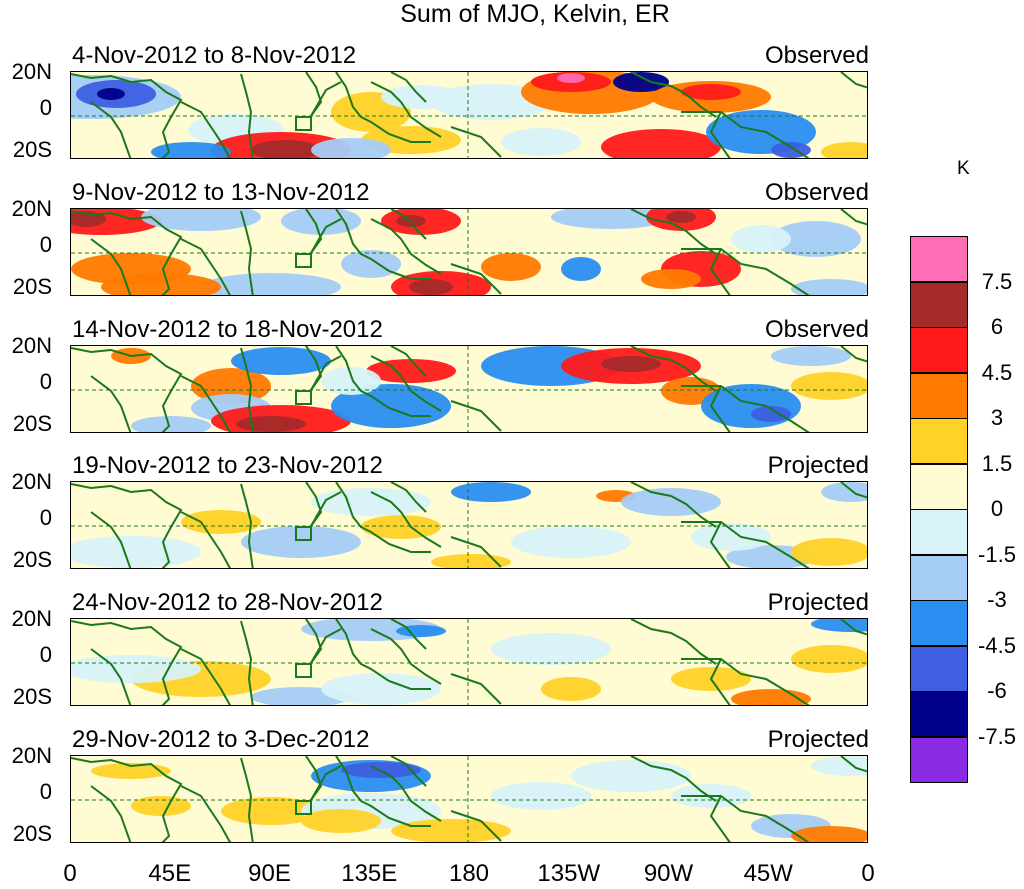 The width and height of the screenshot is (1024, 889). I want to click on colorbar-tick-label: 6, so click(997, 326).